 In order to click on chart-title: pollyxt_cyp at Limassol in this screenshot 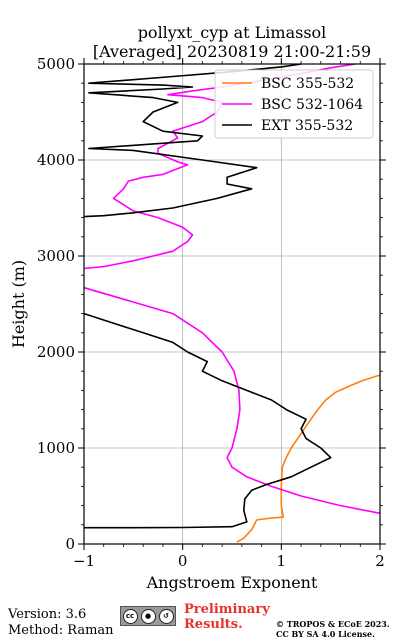, I will do `click(232, 32)`.